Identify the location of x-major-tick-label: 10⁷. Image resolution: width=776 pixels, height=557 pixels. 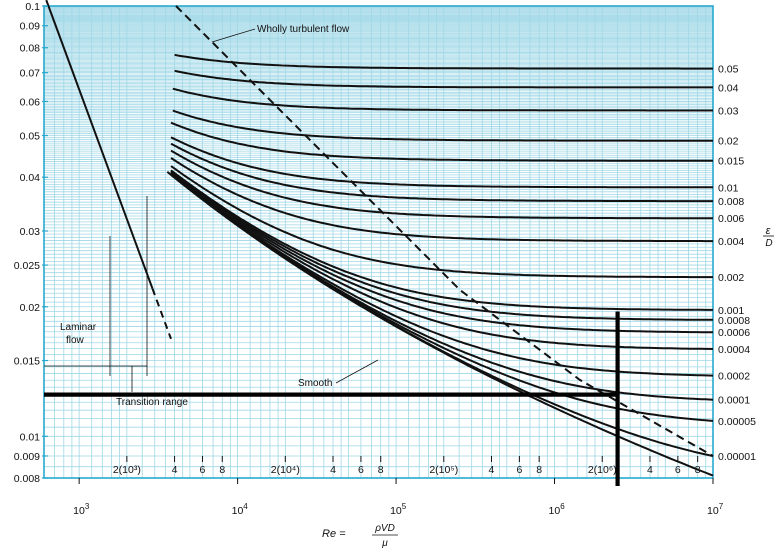
(715, 509).